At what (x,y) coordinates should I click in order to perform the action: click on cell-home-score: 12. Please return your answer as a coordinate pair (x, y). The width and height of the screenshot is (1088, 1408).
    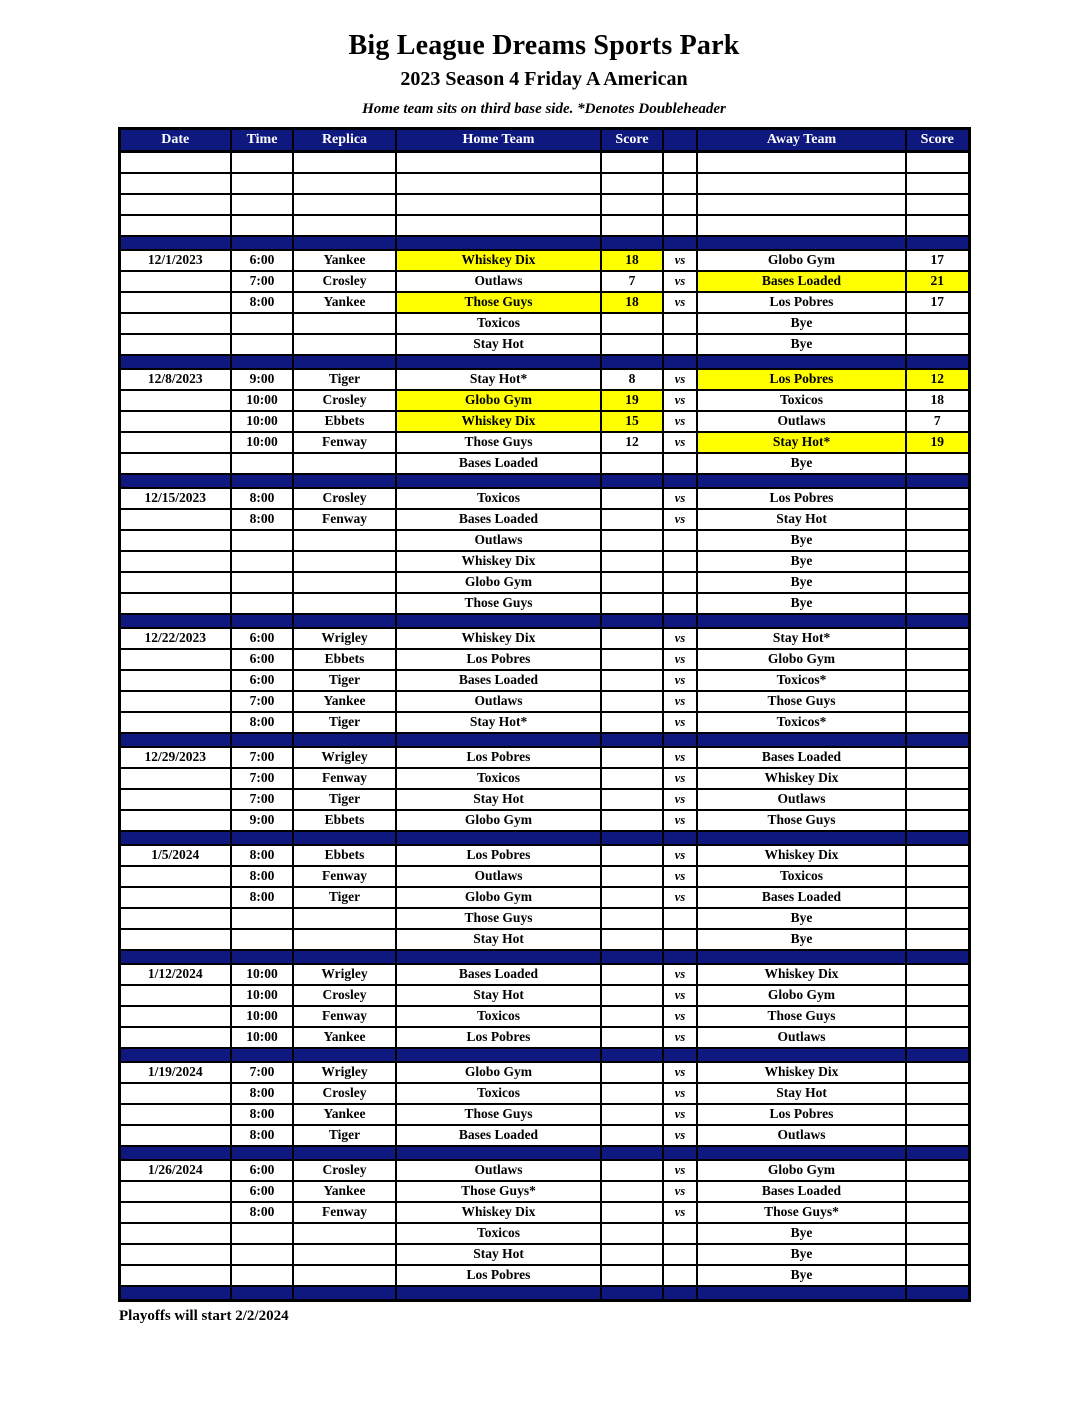
    Looking at the image, I should click on (632, 442).